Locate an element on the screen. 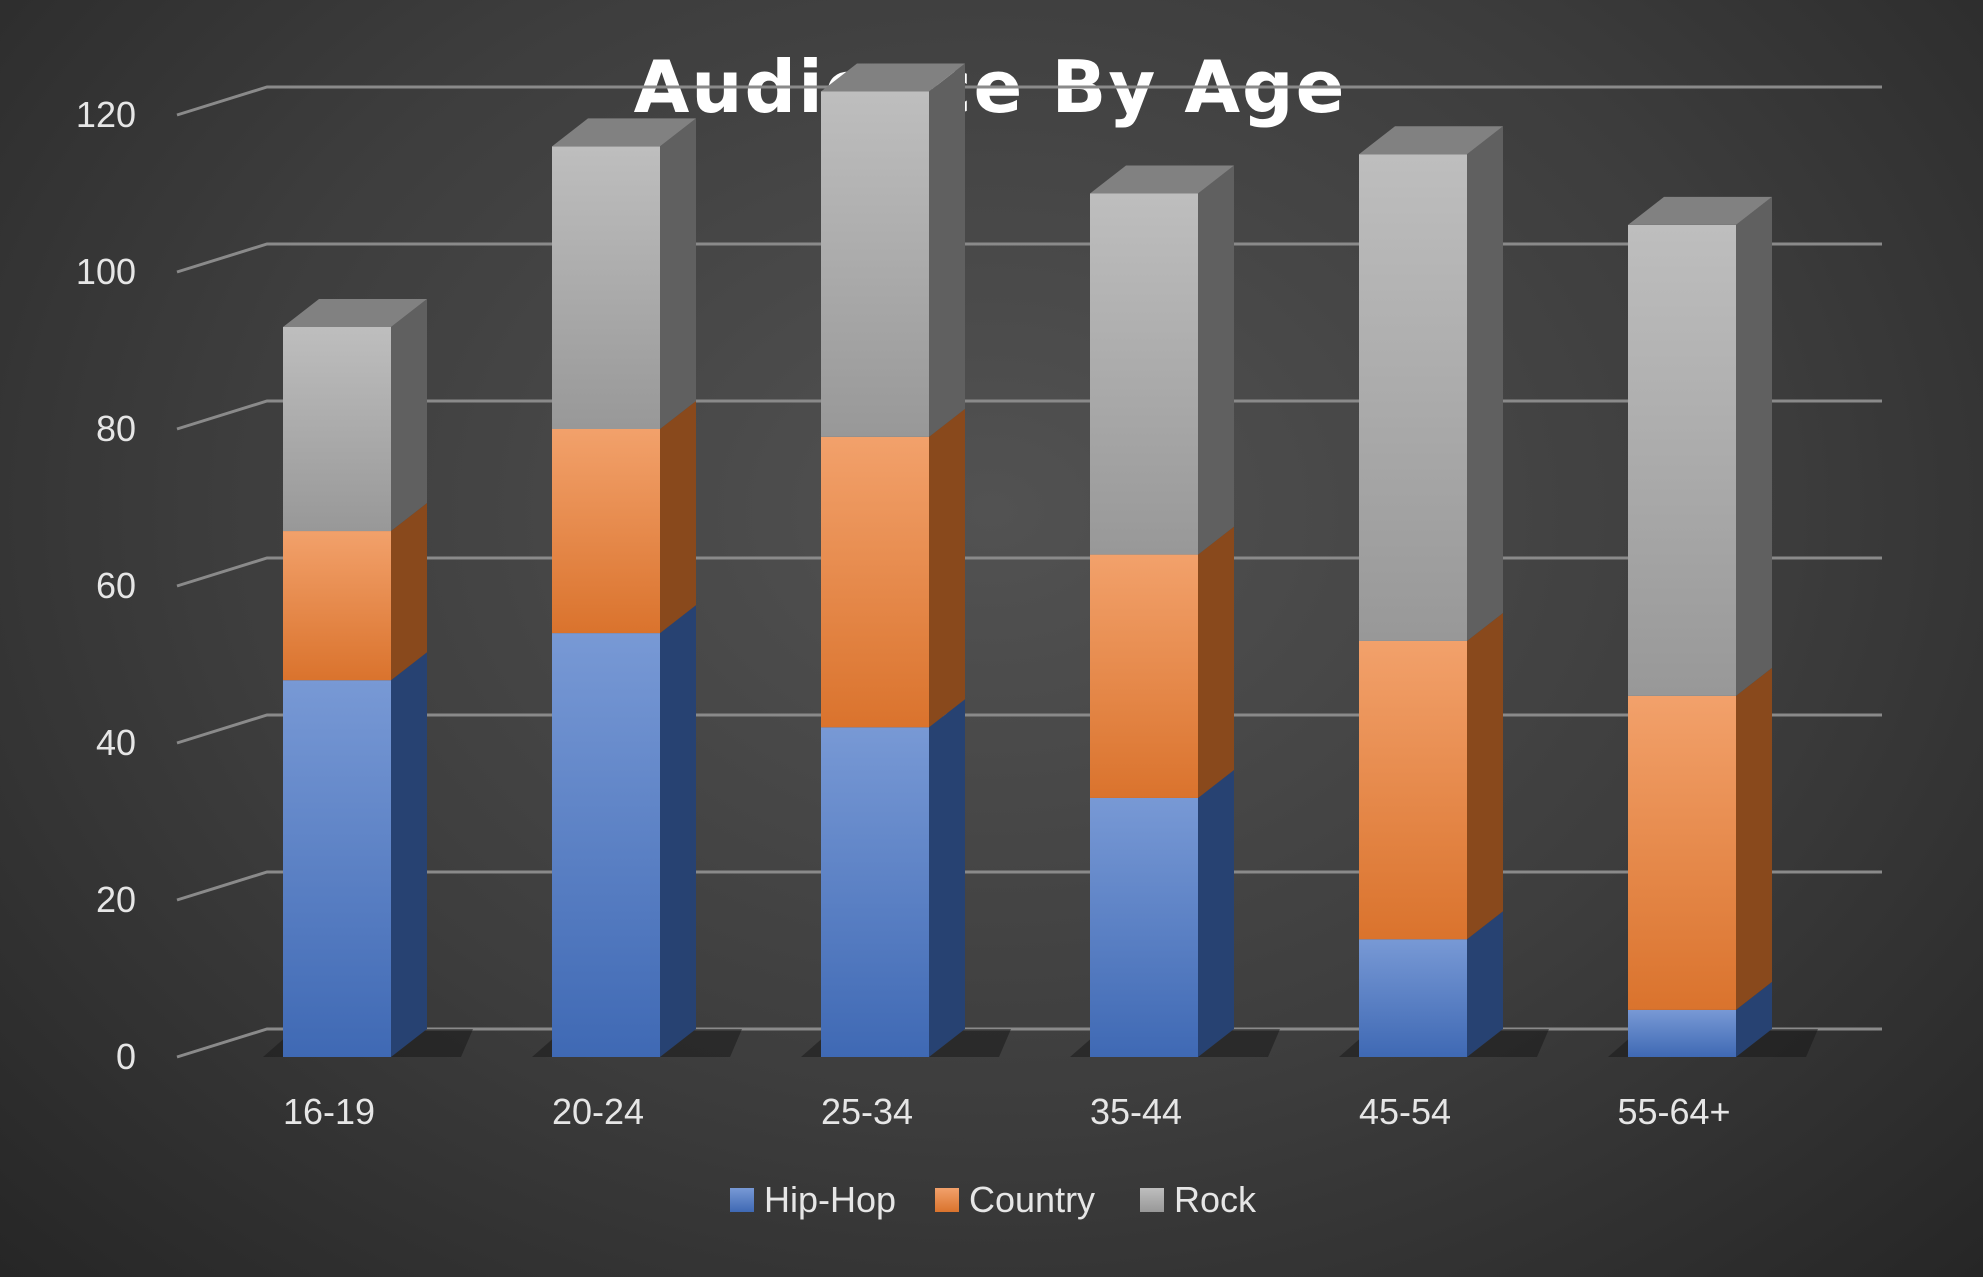 Image resolution: width=1983 pixels, height=1277 pixels. x-tick-label: 35-44 is located at coordinates (1136, 1111).